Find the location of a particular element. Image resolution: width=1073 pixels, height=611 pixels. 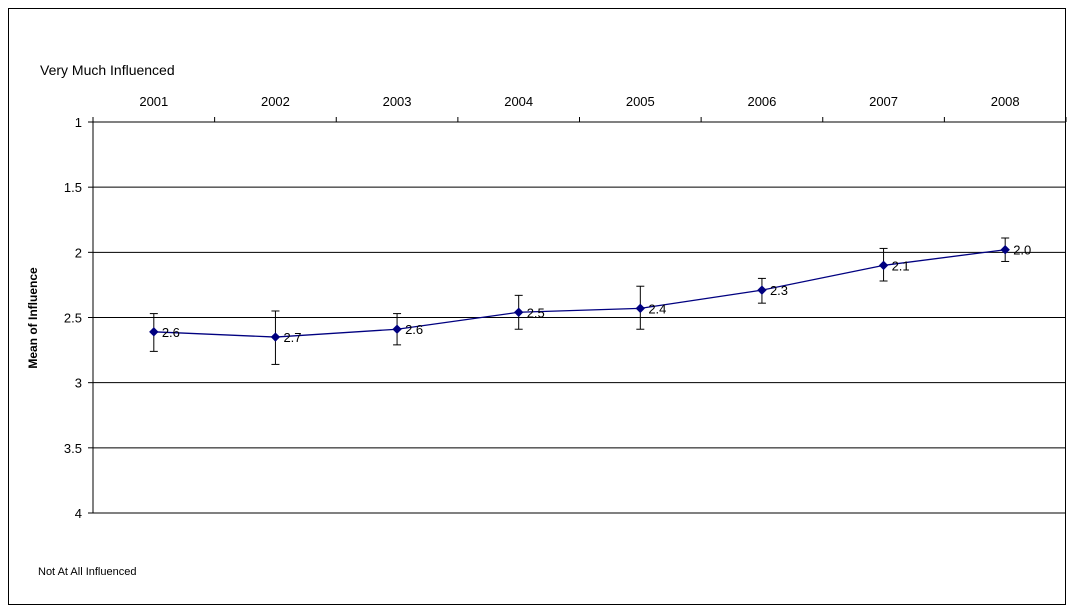

y-axis-label: Mean of Influence is located at coordinates (33, 318).